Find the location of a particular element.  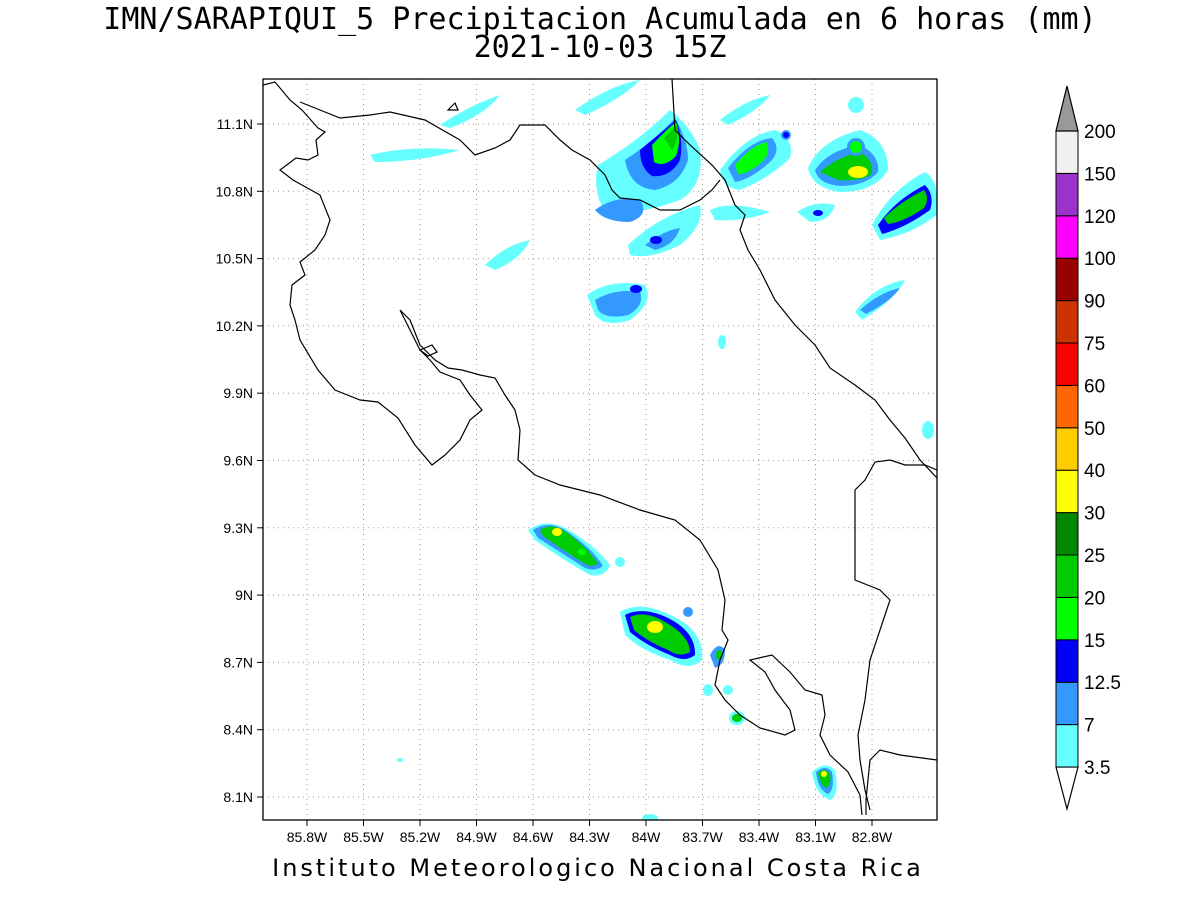

lat-label: 8.1N is located at coordinates (238, 797).